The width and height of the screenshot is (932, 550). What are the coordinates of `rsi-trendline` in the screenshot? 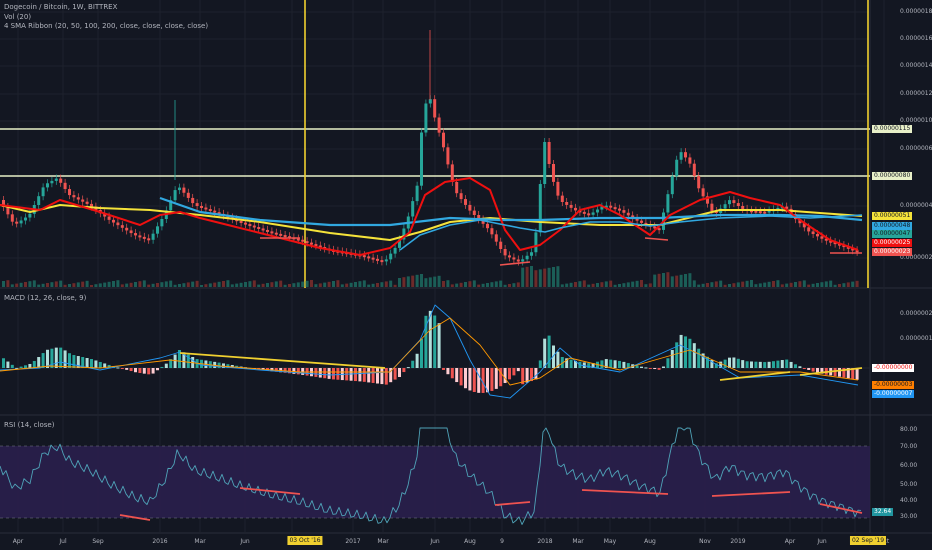 It's located at (270, 491).